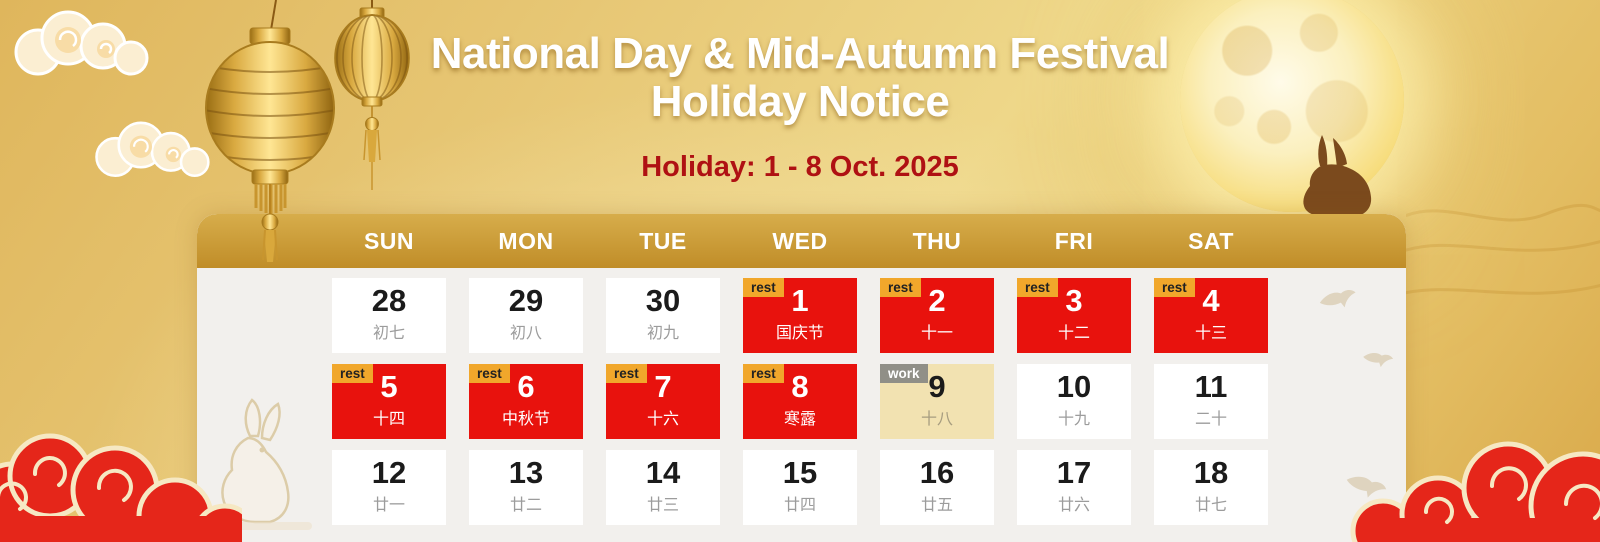 The width and height of the screenshot is (1600, 542). I want to click on day-header-fri: FRI, so click(1074, 240).